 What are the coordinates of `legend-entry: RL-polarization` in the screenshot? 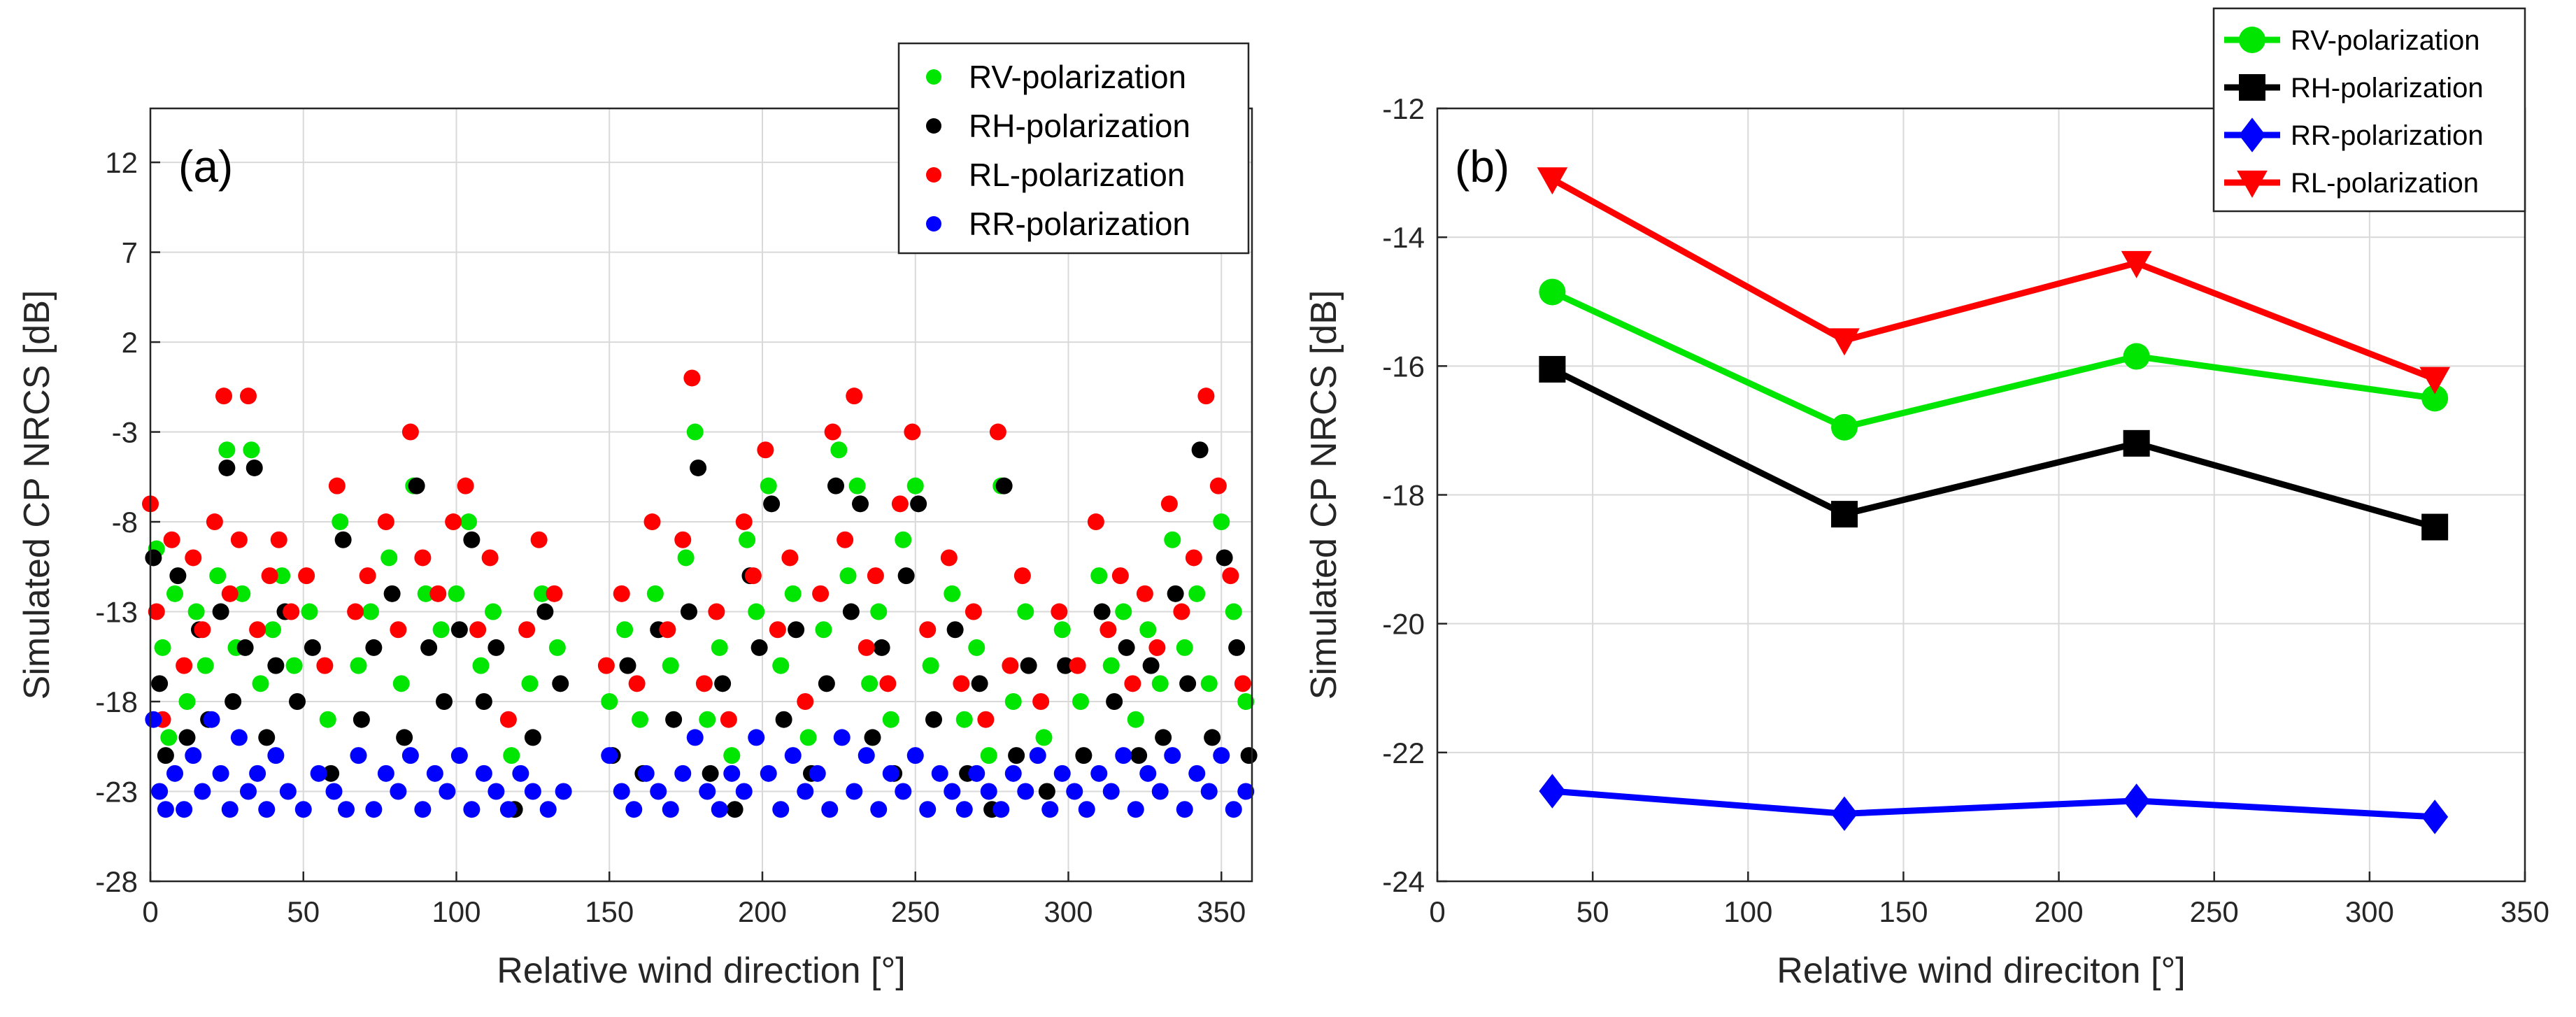 It's located at (2385, 184).